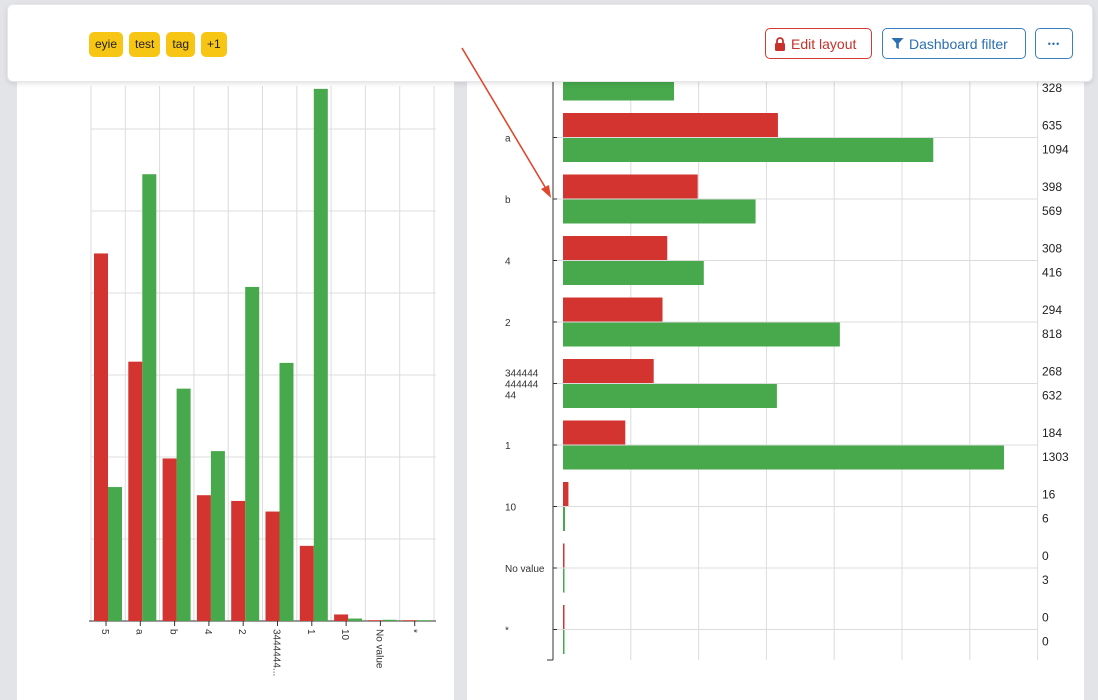 Image resolution: width=1098 pixels, height=700 pixels. What do you see at coordinates (413, 631) in the screenshot?
I see `tick-label: *` at bounding box center [413, 631].